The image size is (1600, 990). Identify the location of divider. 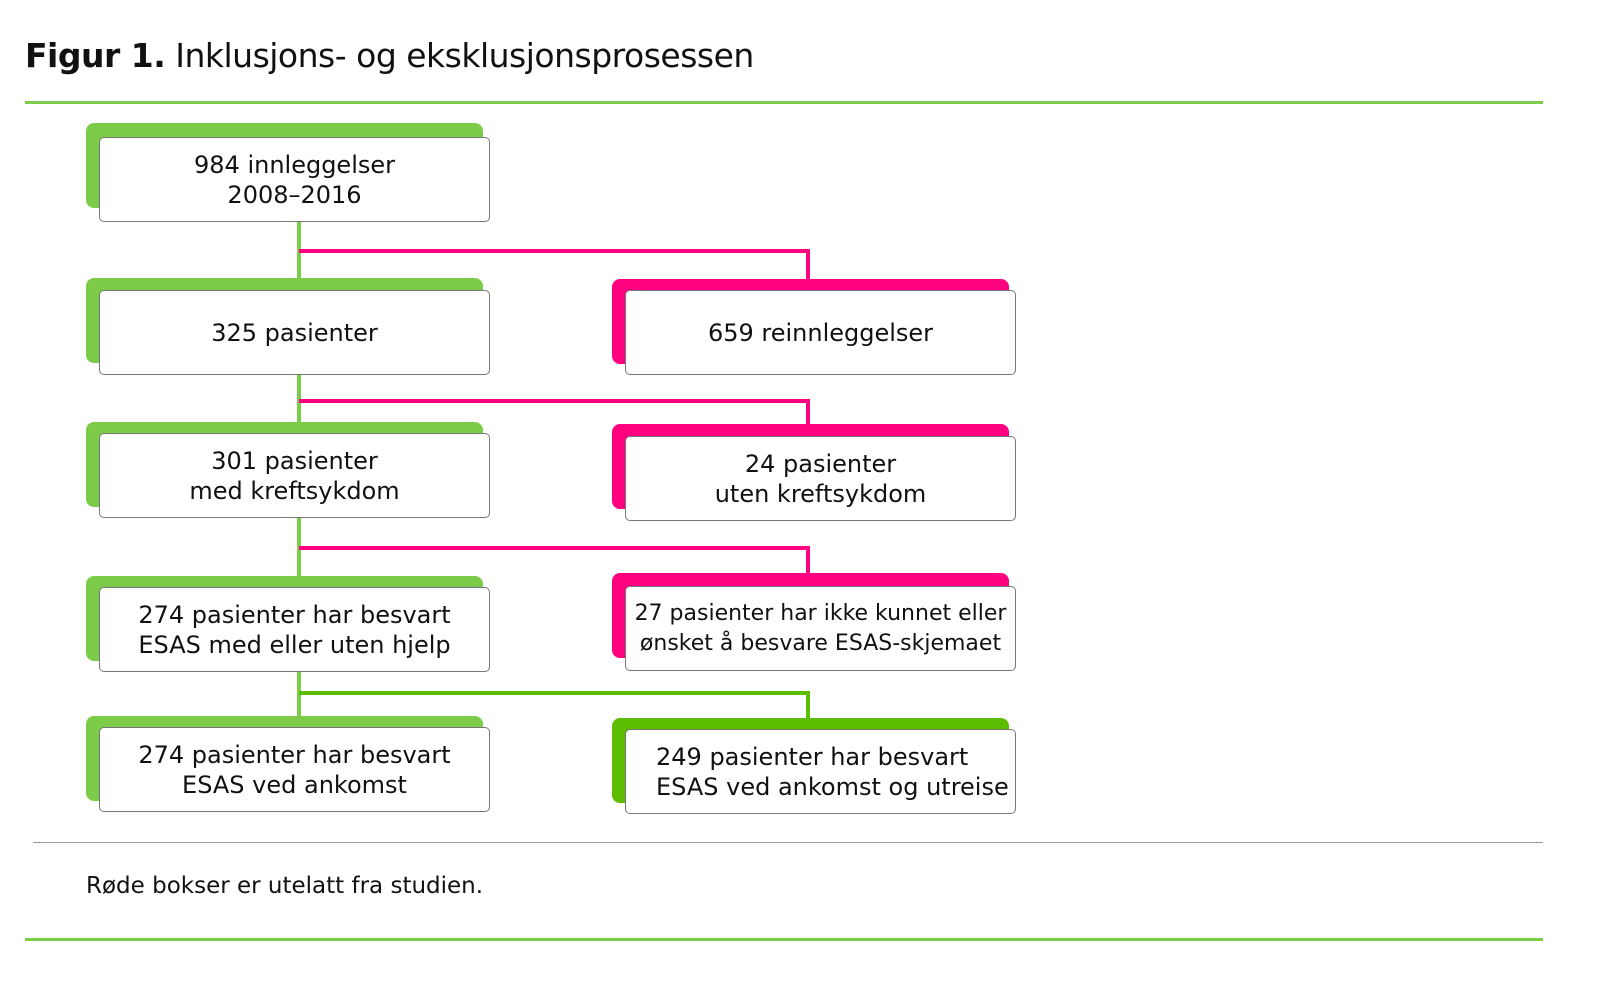
(788, 842).